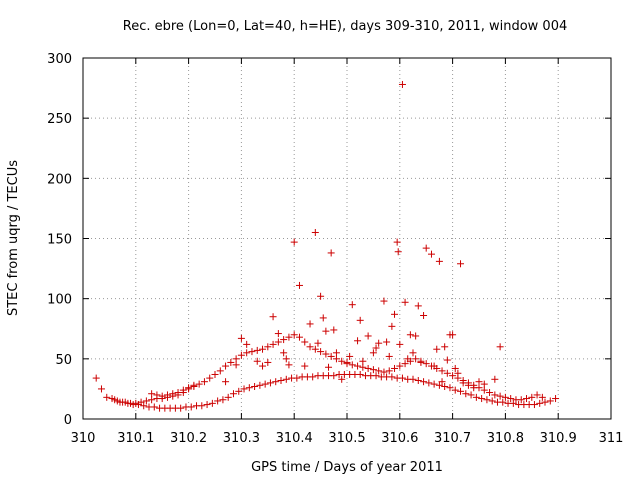  Describe the element at coordinates (294, 438) in the screenshot. I see `x-tick-label: 310.4` at that location.